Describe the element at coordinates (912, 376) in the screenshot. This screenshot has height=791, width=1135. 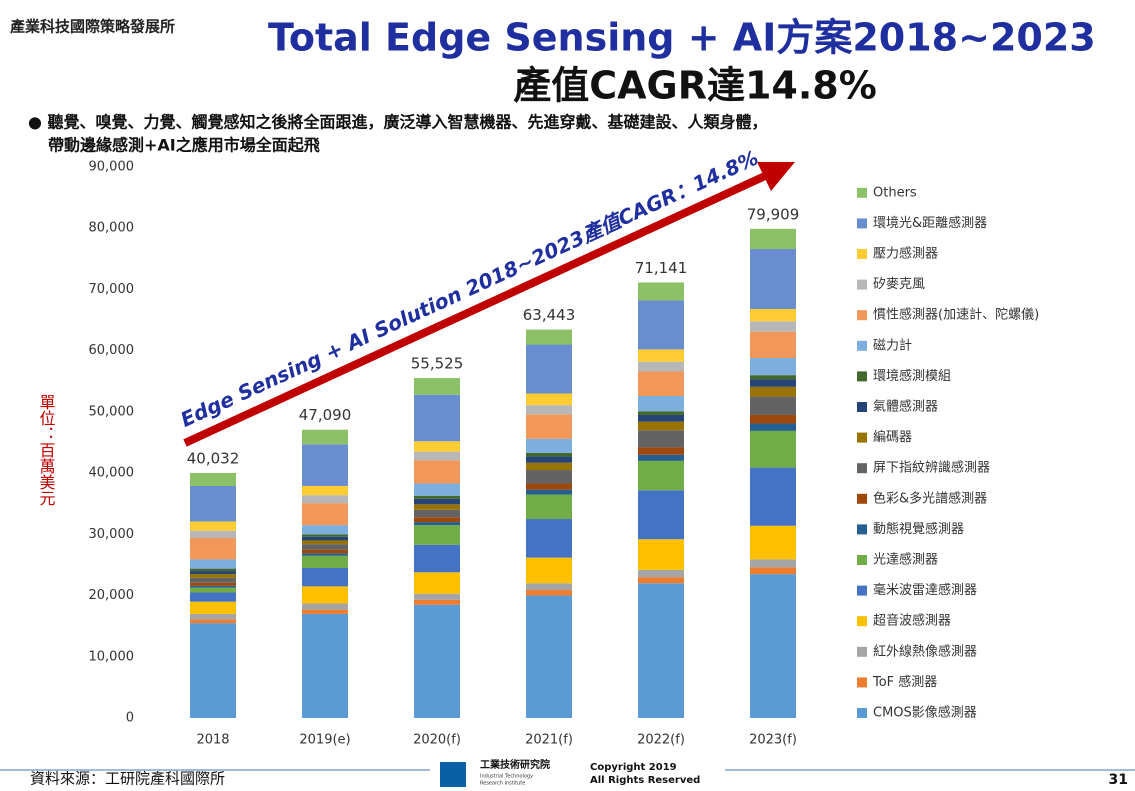
I see `legend-label: 環境感測模組` at that location.